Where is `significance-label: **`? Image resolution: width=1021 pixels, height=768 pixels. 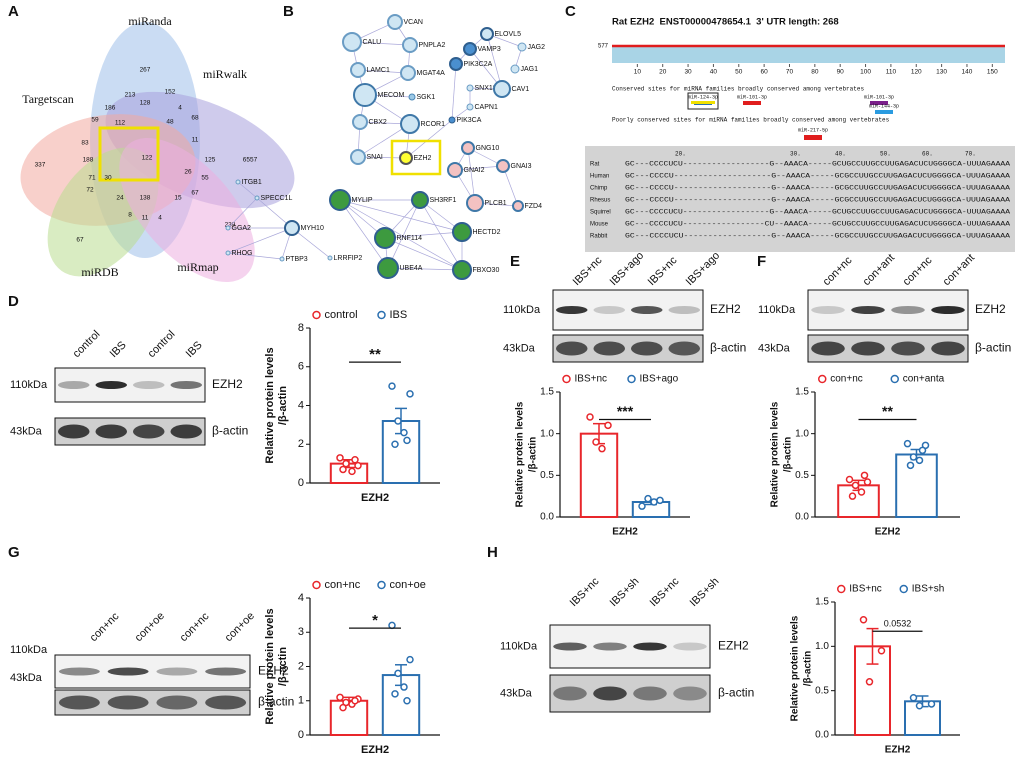 significance-label: ** is located at coordinates (375, 354).